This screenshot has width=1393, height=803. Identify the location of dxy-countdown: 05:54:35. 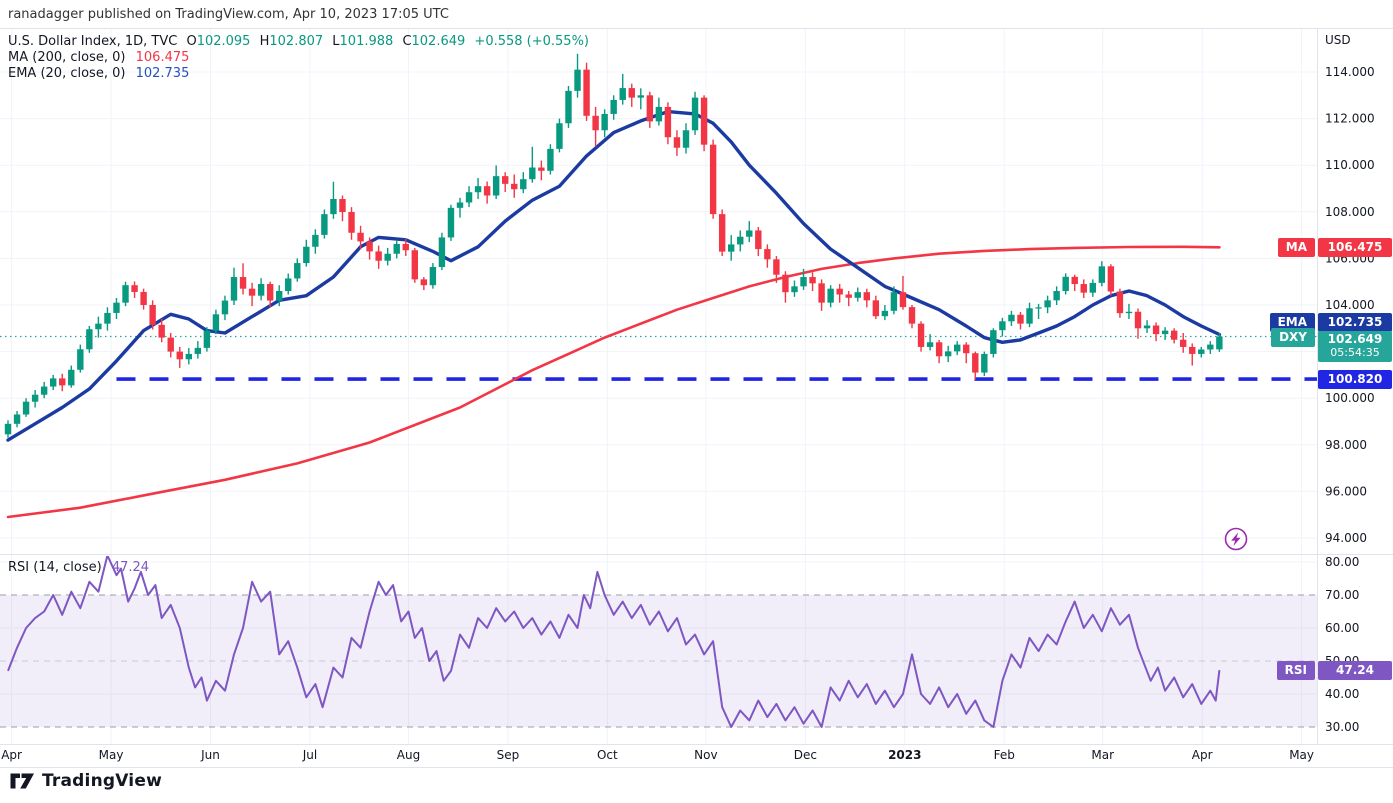
(1355, 353).